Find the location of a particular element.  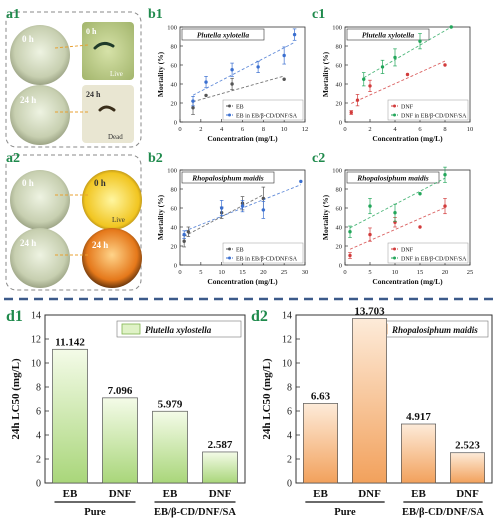

panel-label: b2 is located at coordinates (155, 158).